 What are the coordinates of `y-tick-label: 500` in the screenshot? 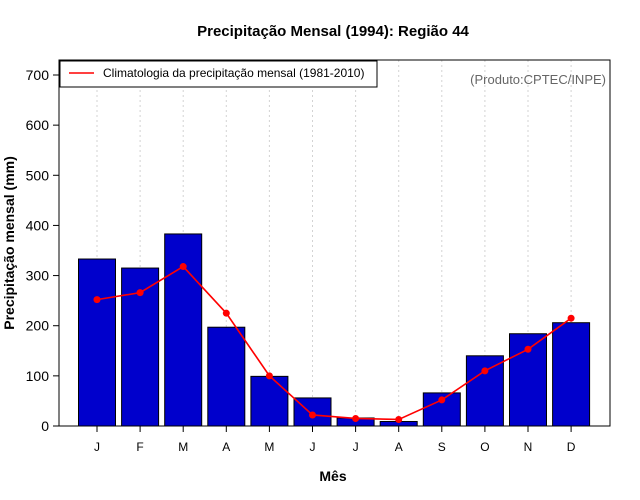 It's located at (38, 175).